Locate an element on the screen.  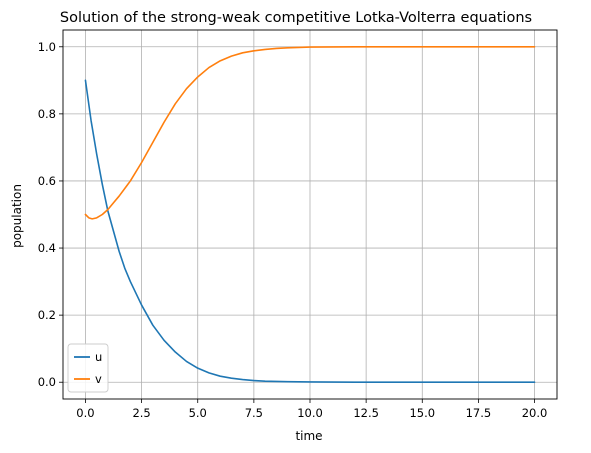
x-tick-label: 15.0 is located at coordinates (422, 413).